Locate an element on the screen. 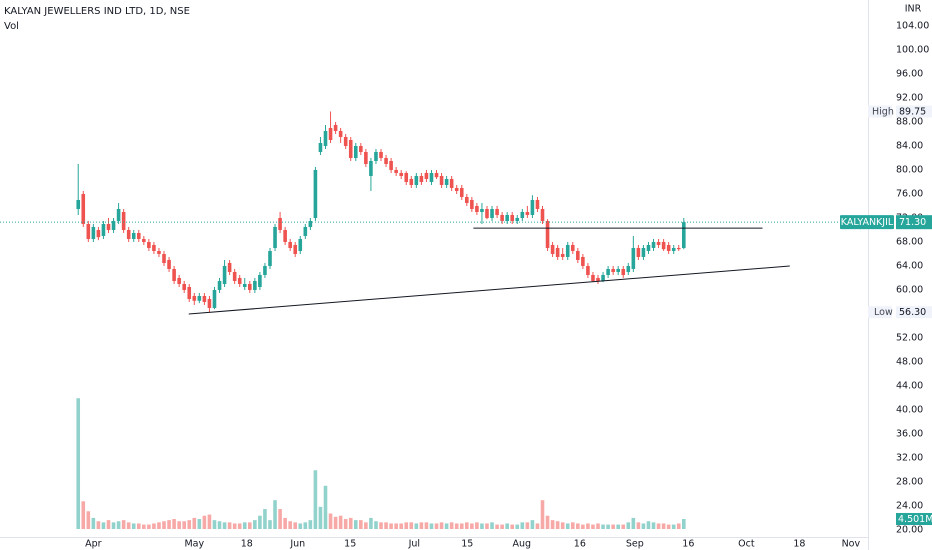 The image size is (932, 550). x-tick-label: Oct is located at coordinates (746, 544).